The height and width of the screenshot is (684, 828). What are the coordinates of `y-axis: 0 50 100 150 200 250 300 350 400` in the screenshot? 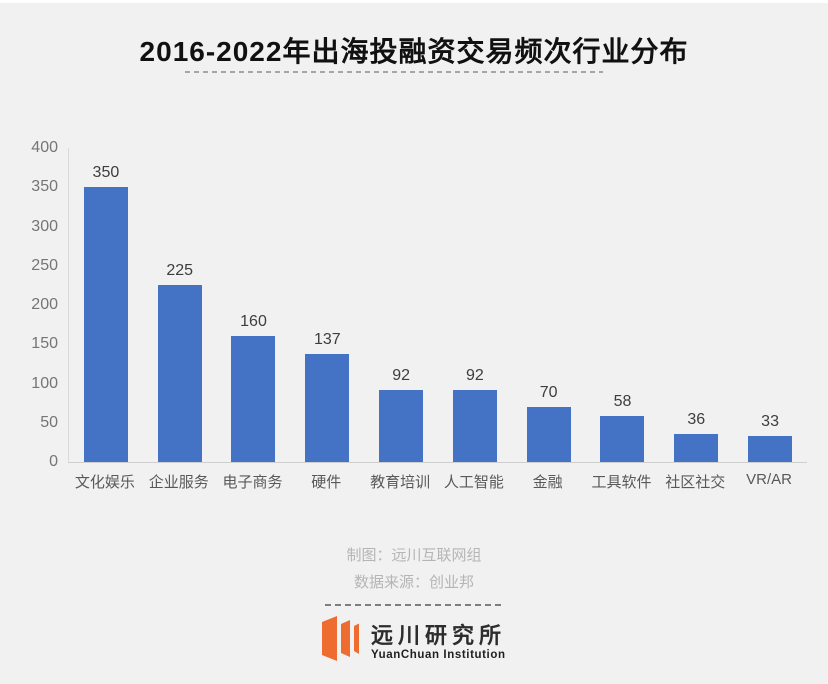 It's located at (29, 240).